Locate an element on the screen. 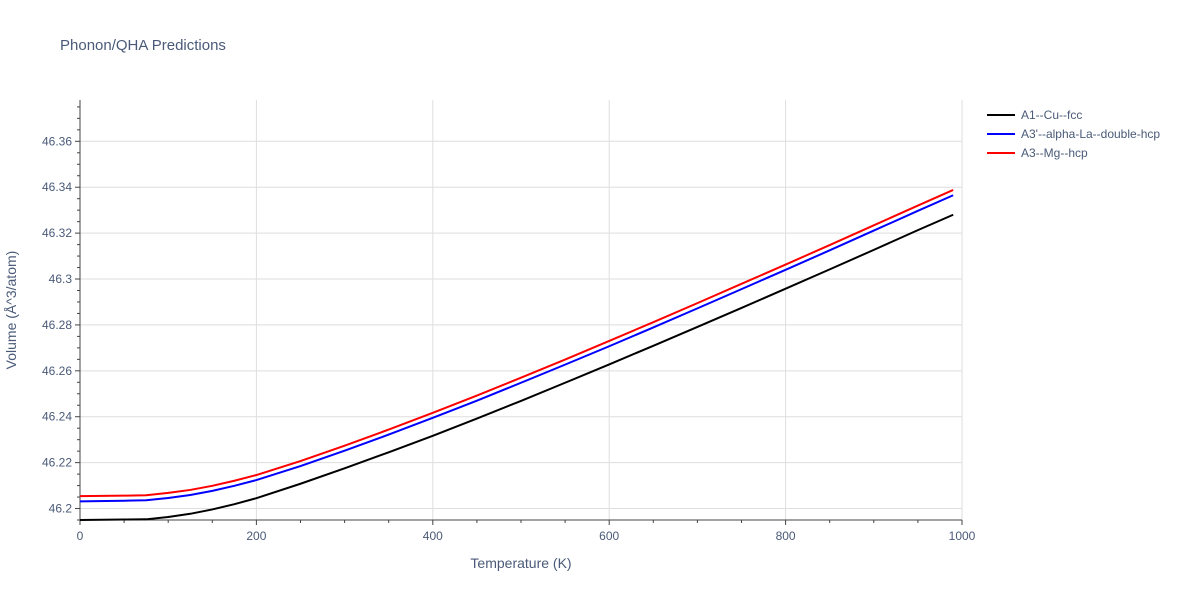 The width and height of the screenshot is (1200, 600). y-axis-label: Volume (Å^3/atom) is located at coordinates (11, 310).